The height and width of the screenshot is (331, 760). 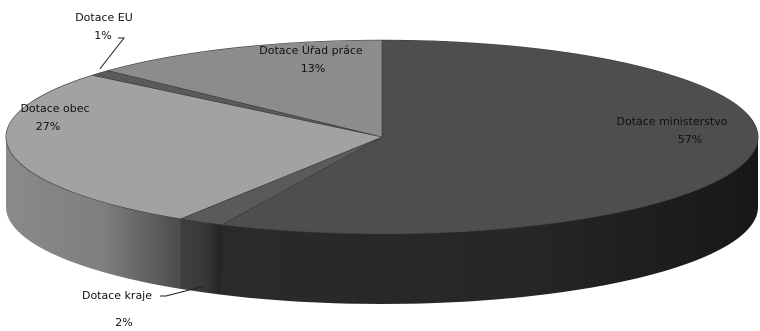 What do you see at coordinates (182, 291) in the screenshot?
I see `leader-line-kraje` at bounding box center [182, 291].